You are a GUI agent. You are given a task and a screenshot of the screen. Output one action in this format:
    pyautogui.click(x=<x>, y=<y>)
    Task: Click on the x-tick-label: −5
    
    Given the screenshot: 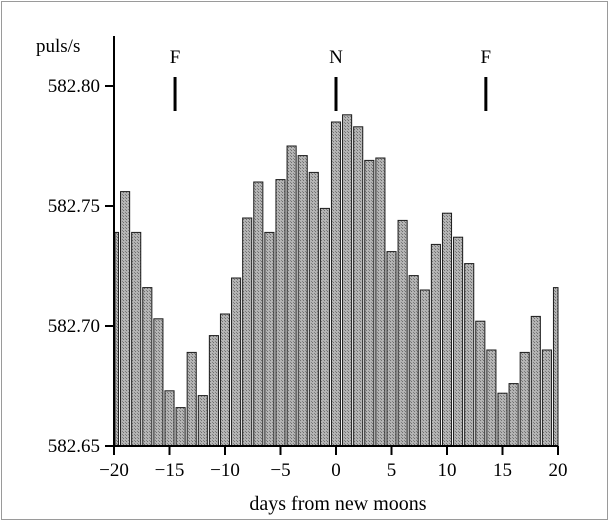 What is the action you would take?
    pyautogui.click(x=280, y=470)
    